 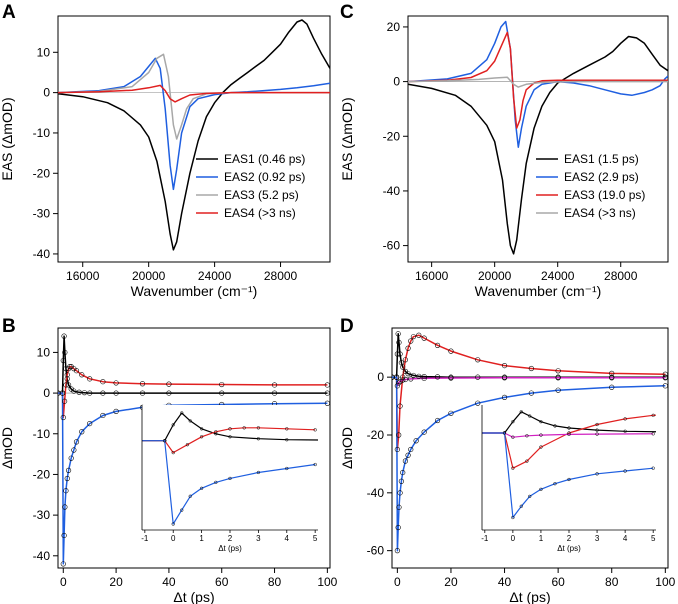 I want to click on y-tick-label: -60, so click(x=376, y=551).